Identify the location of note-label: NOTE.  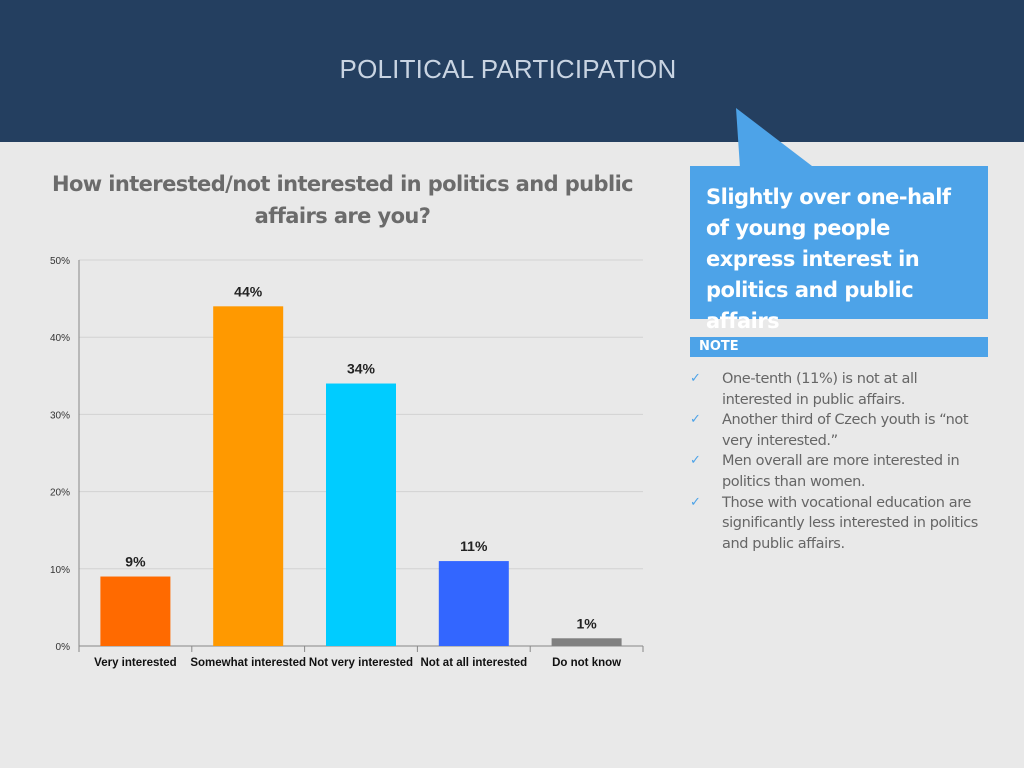
(719, 346).